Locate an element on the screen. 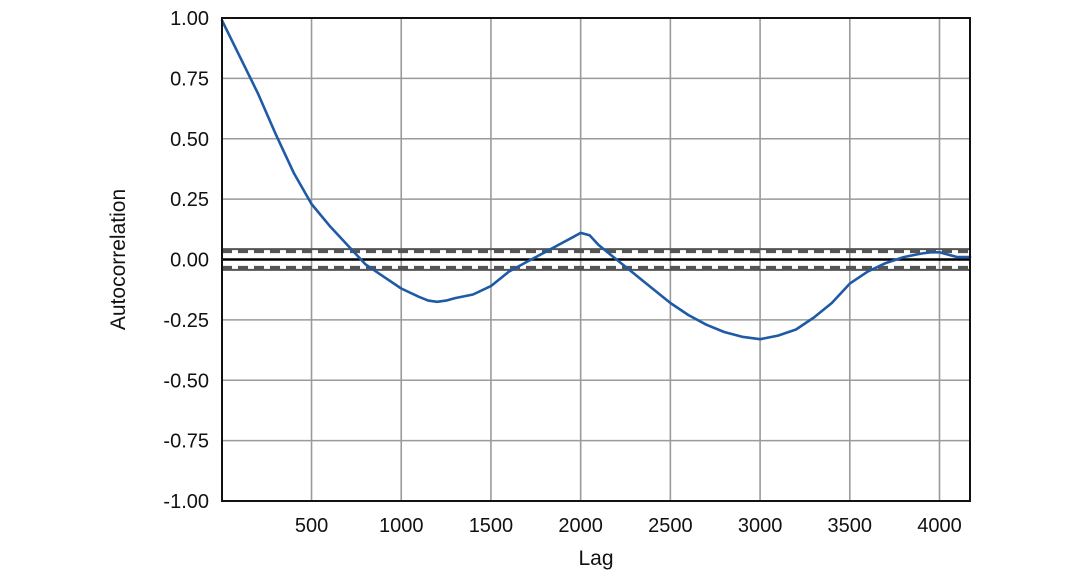  x-tick-labels: 500 1000 1500 2000 2500 3000 3500 4000 is located at coordinates (628, 526).